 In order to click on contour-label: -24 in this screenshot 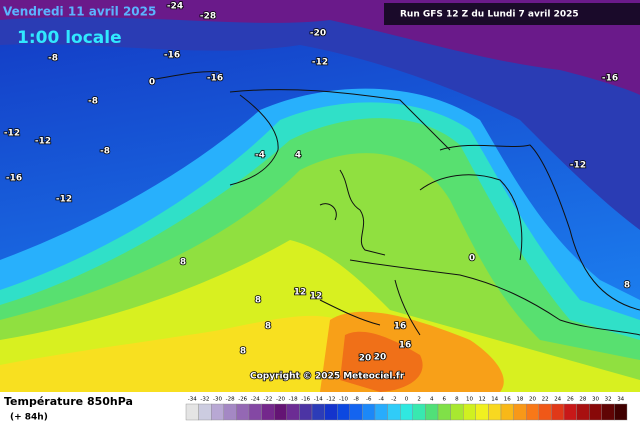, I will do `click(175, 7)`.